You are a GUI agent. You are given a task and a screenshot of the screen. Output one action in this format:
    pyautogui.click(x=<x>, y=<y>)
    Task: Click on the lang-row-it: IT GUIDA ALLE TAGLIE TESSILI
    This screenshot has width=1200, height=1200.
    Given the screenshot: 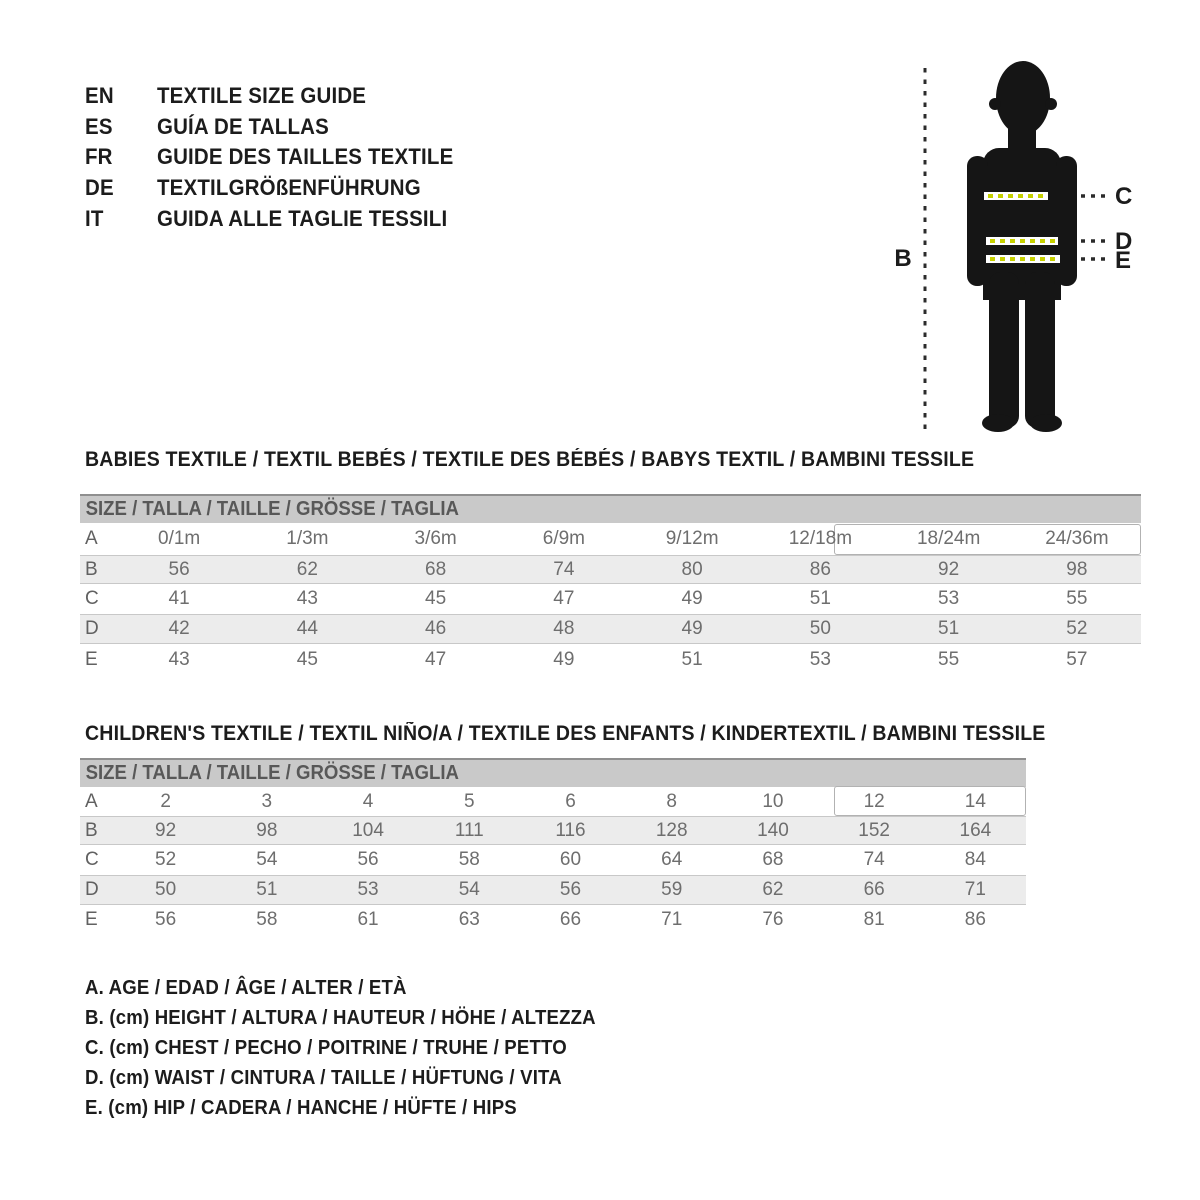 What is the action you would take?
    pyautogui.click(x=280, y=218)
    